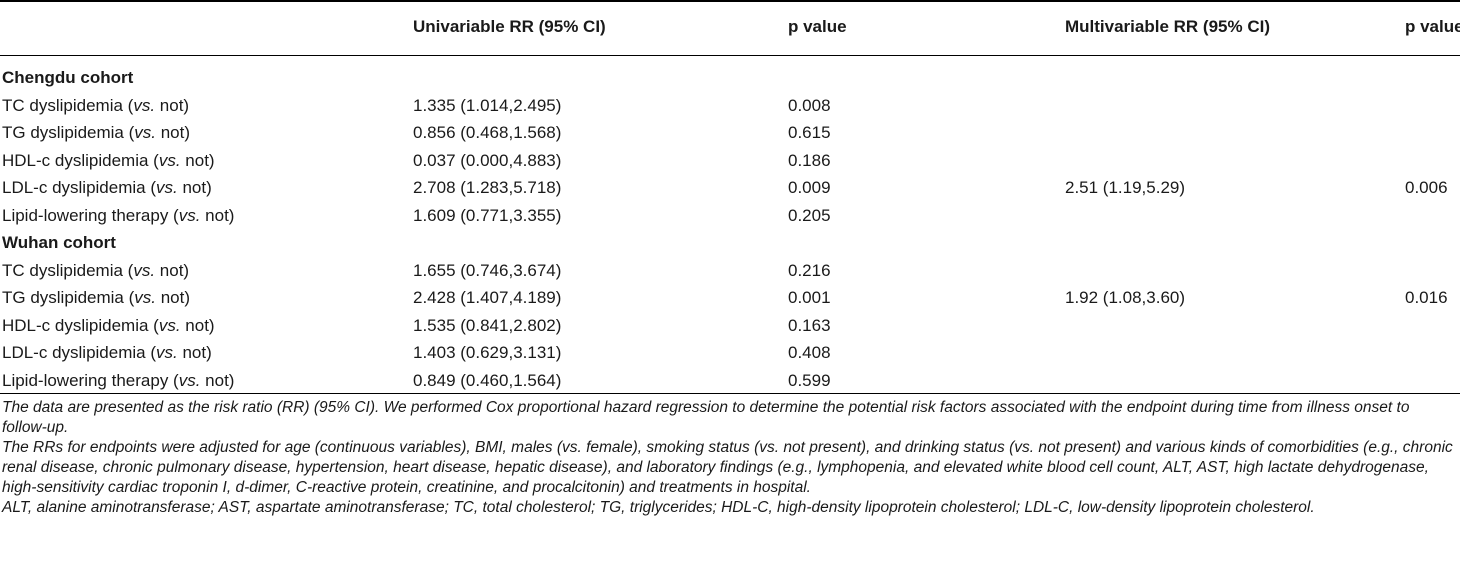 The width and height of the screenshot is (1460, 588). I want to click on univariable-rr: 1.609 (0.771,3.355), so click(487, 215).